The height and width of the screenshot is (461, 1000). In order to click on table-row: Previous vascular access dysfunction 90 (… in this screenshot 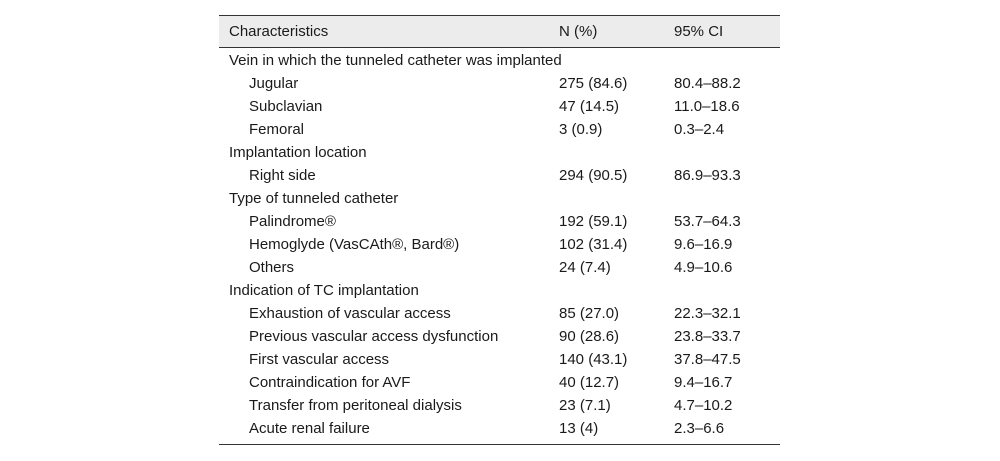, I will do `click(499, 337)`.